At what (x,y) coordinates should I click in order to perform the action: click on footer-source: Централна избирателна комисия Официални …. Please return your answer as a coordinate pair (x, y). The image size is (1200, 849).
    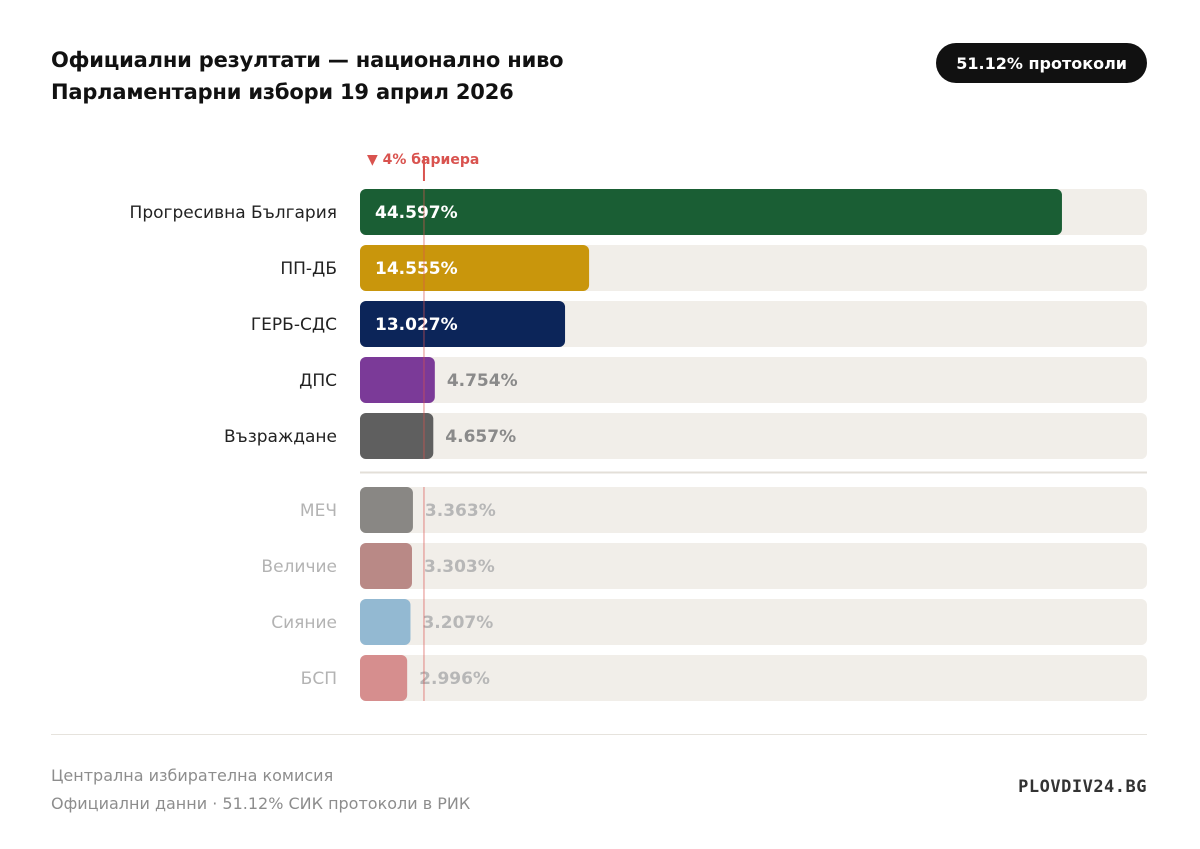
    Looking at the image, I should click on (260, 790).